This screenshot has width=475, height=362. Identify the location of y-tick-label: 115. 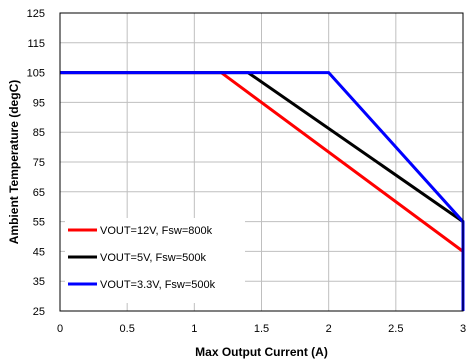
(36, 44).